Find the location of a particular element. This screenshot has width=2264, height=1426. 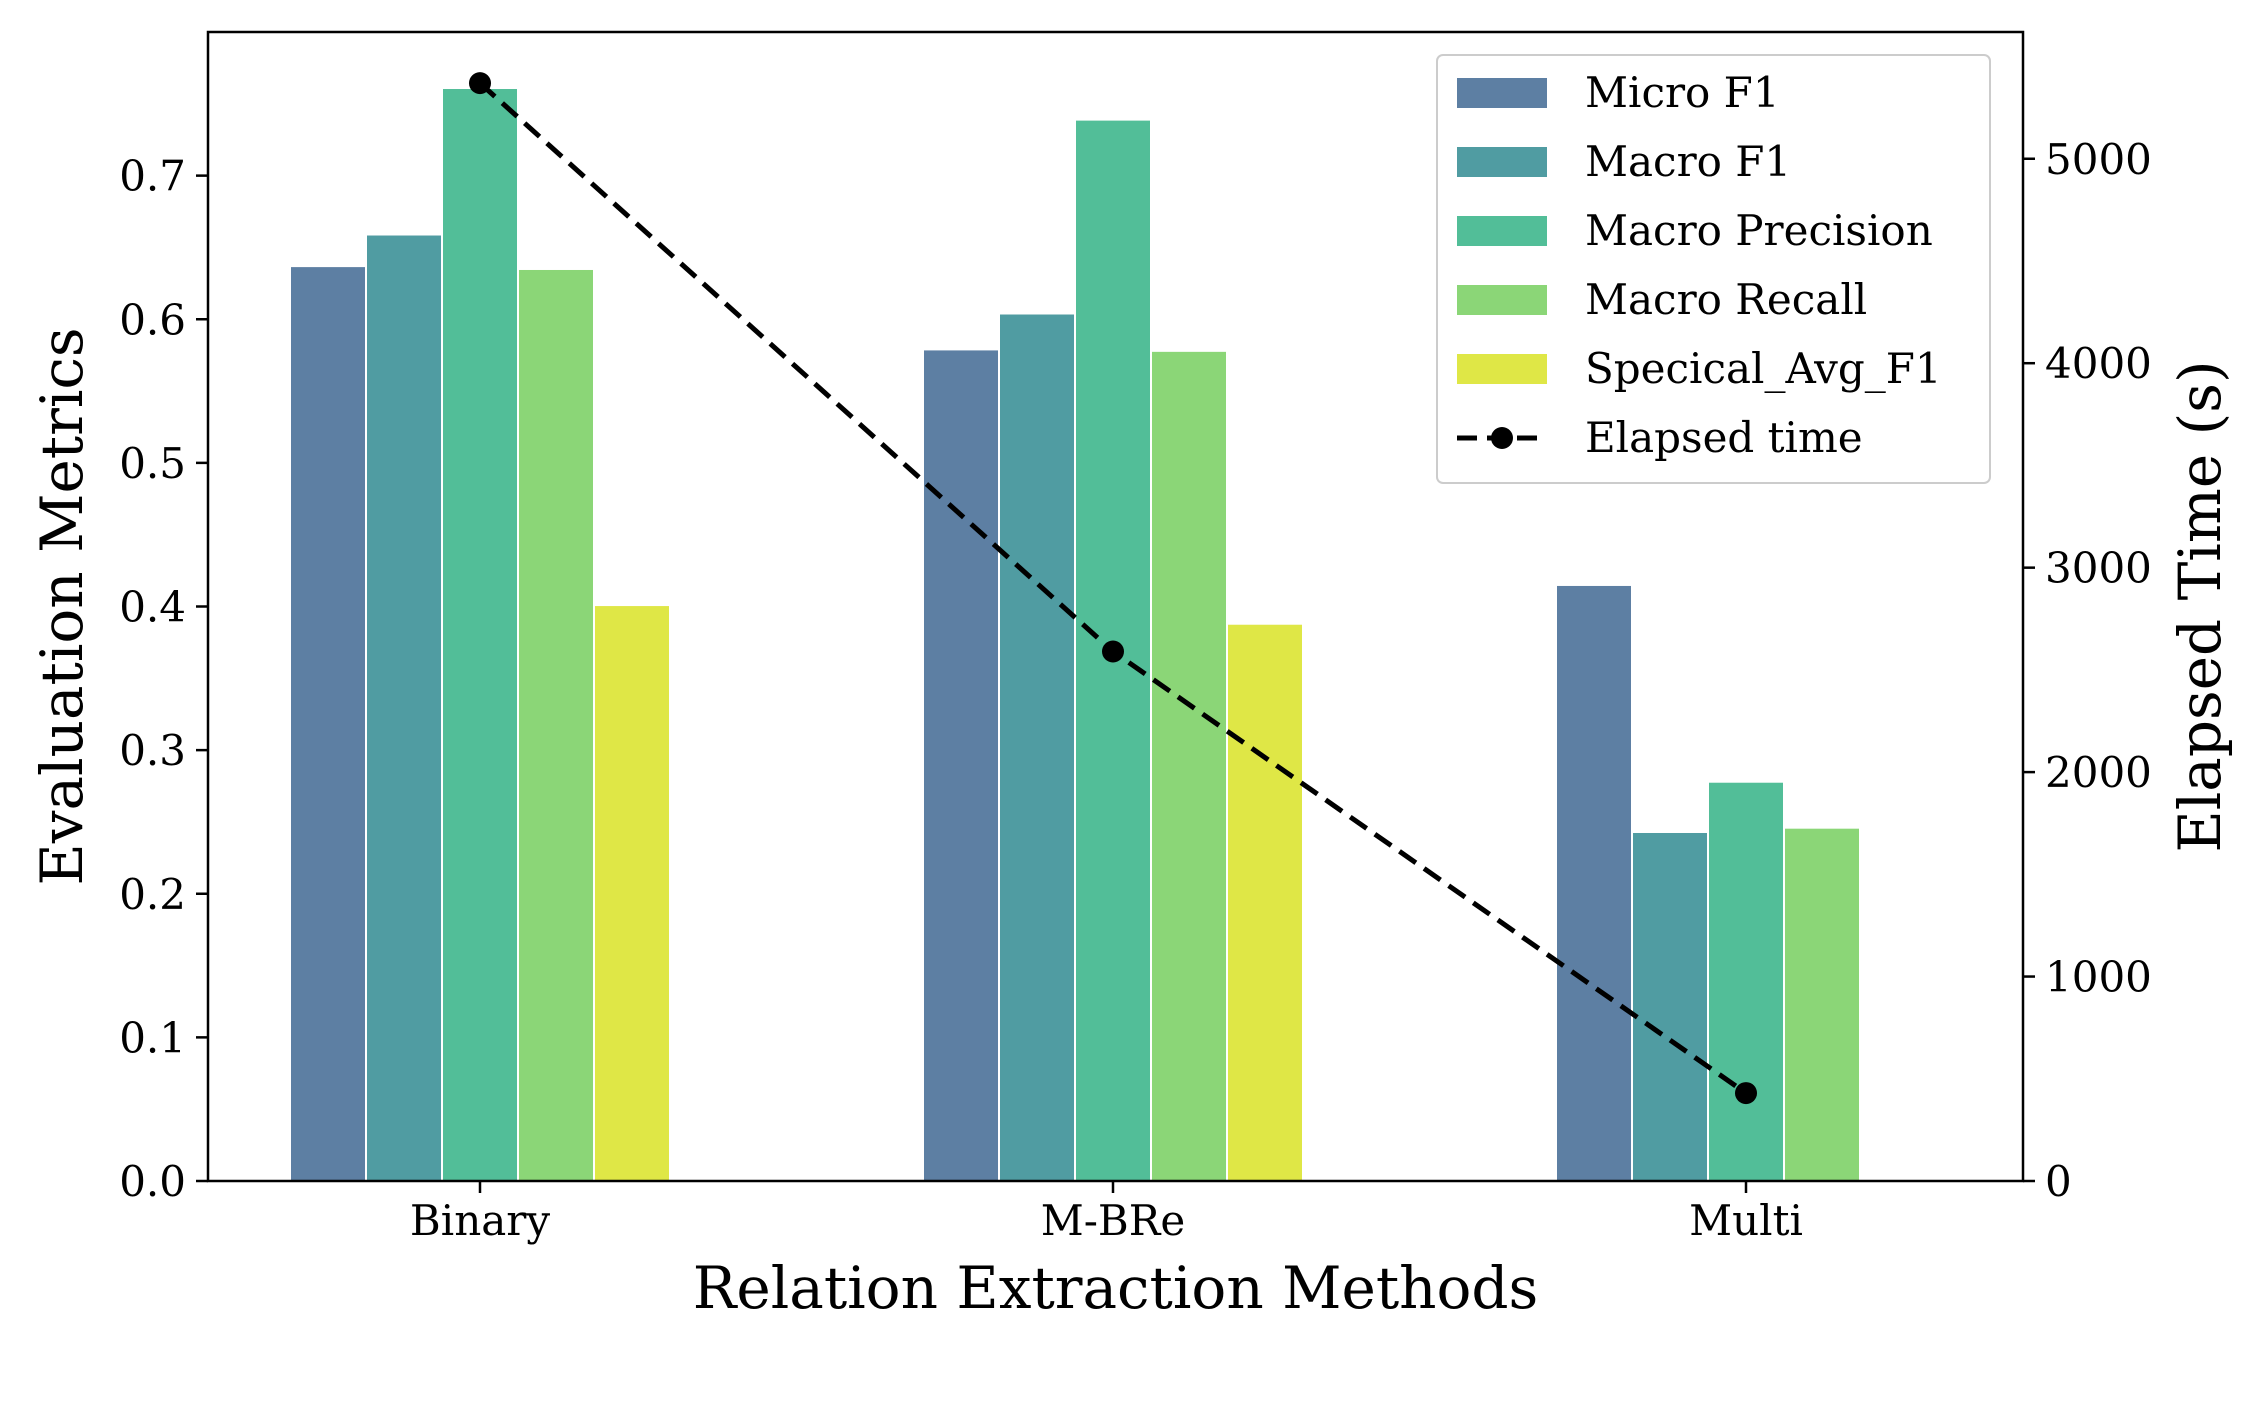

legend-label-macro-precision: Macro Precision is located at coordinates (1759, 230).